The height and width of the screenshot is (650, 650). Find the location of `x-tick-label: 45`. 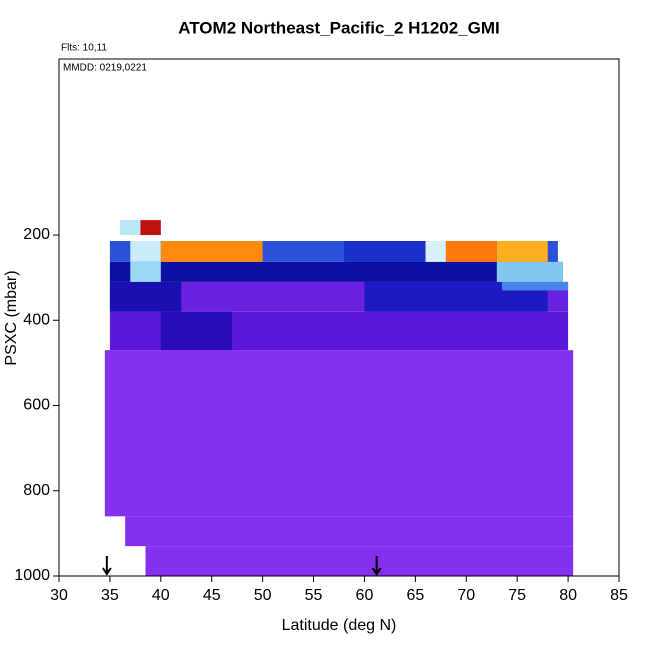

x-tick-label: 45 is located at coordinates (212, 595).